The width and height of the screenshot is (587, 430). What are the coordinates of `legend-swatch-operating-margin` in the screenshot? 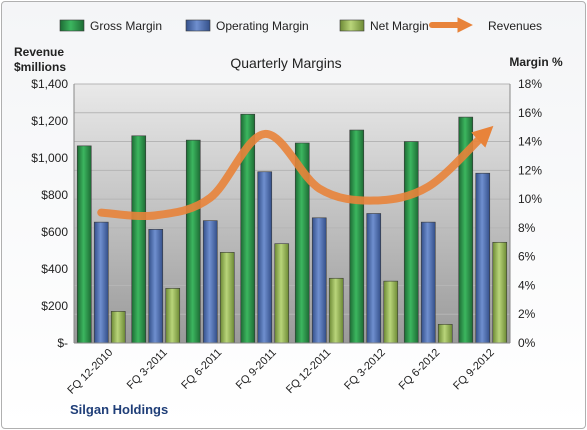 It's located at (198, 25).